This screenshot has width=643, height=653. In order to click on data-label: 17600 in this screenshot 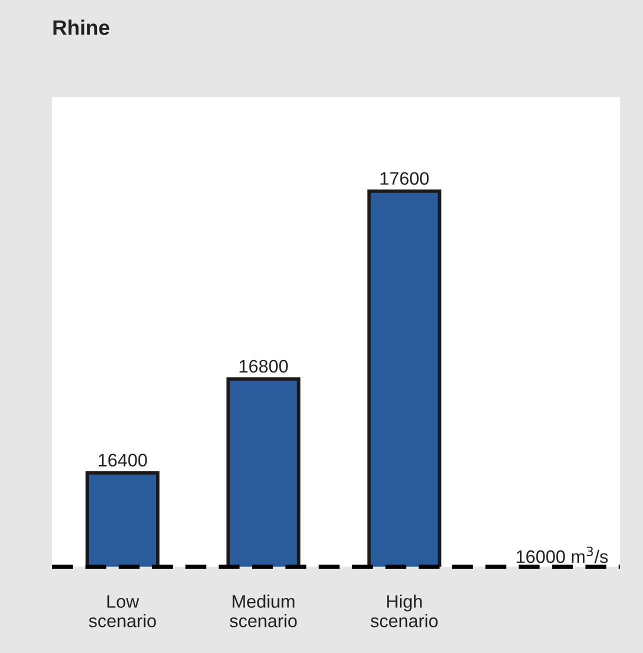, I will do `click(404, 178)`.